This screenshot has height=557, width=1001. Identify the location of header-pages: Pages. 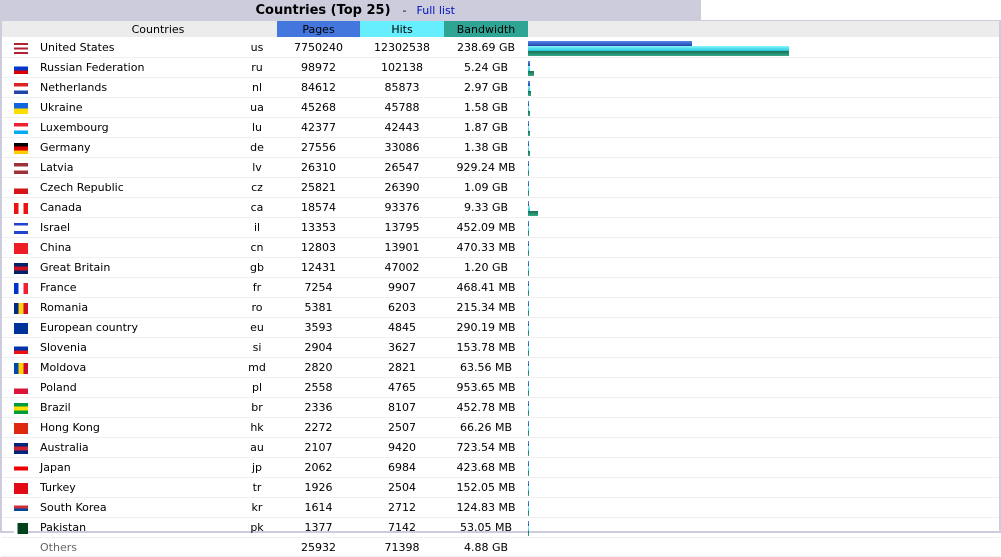
(318, 29).